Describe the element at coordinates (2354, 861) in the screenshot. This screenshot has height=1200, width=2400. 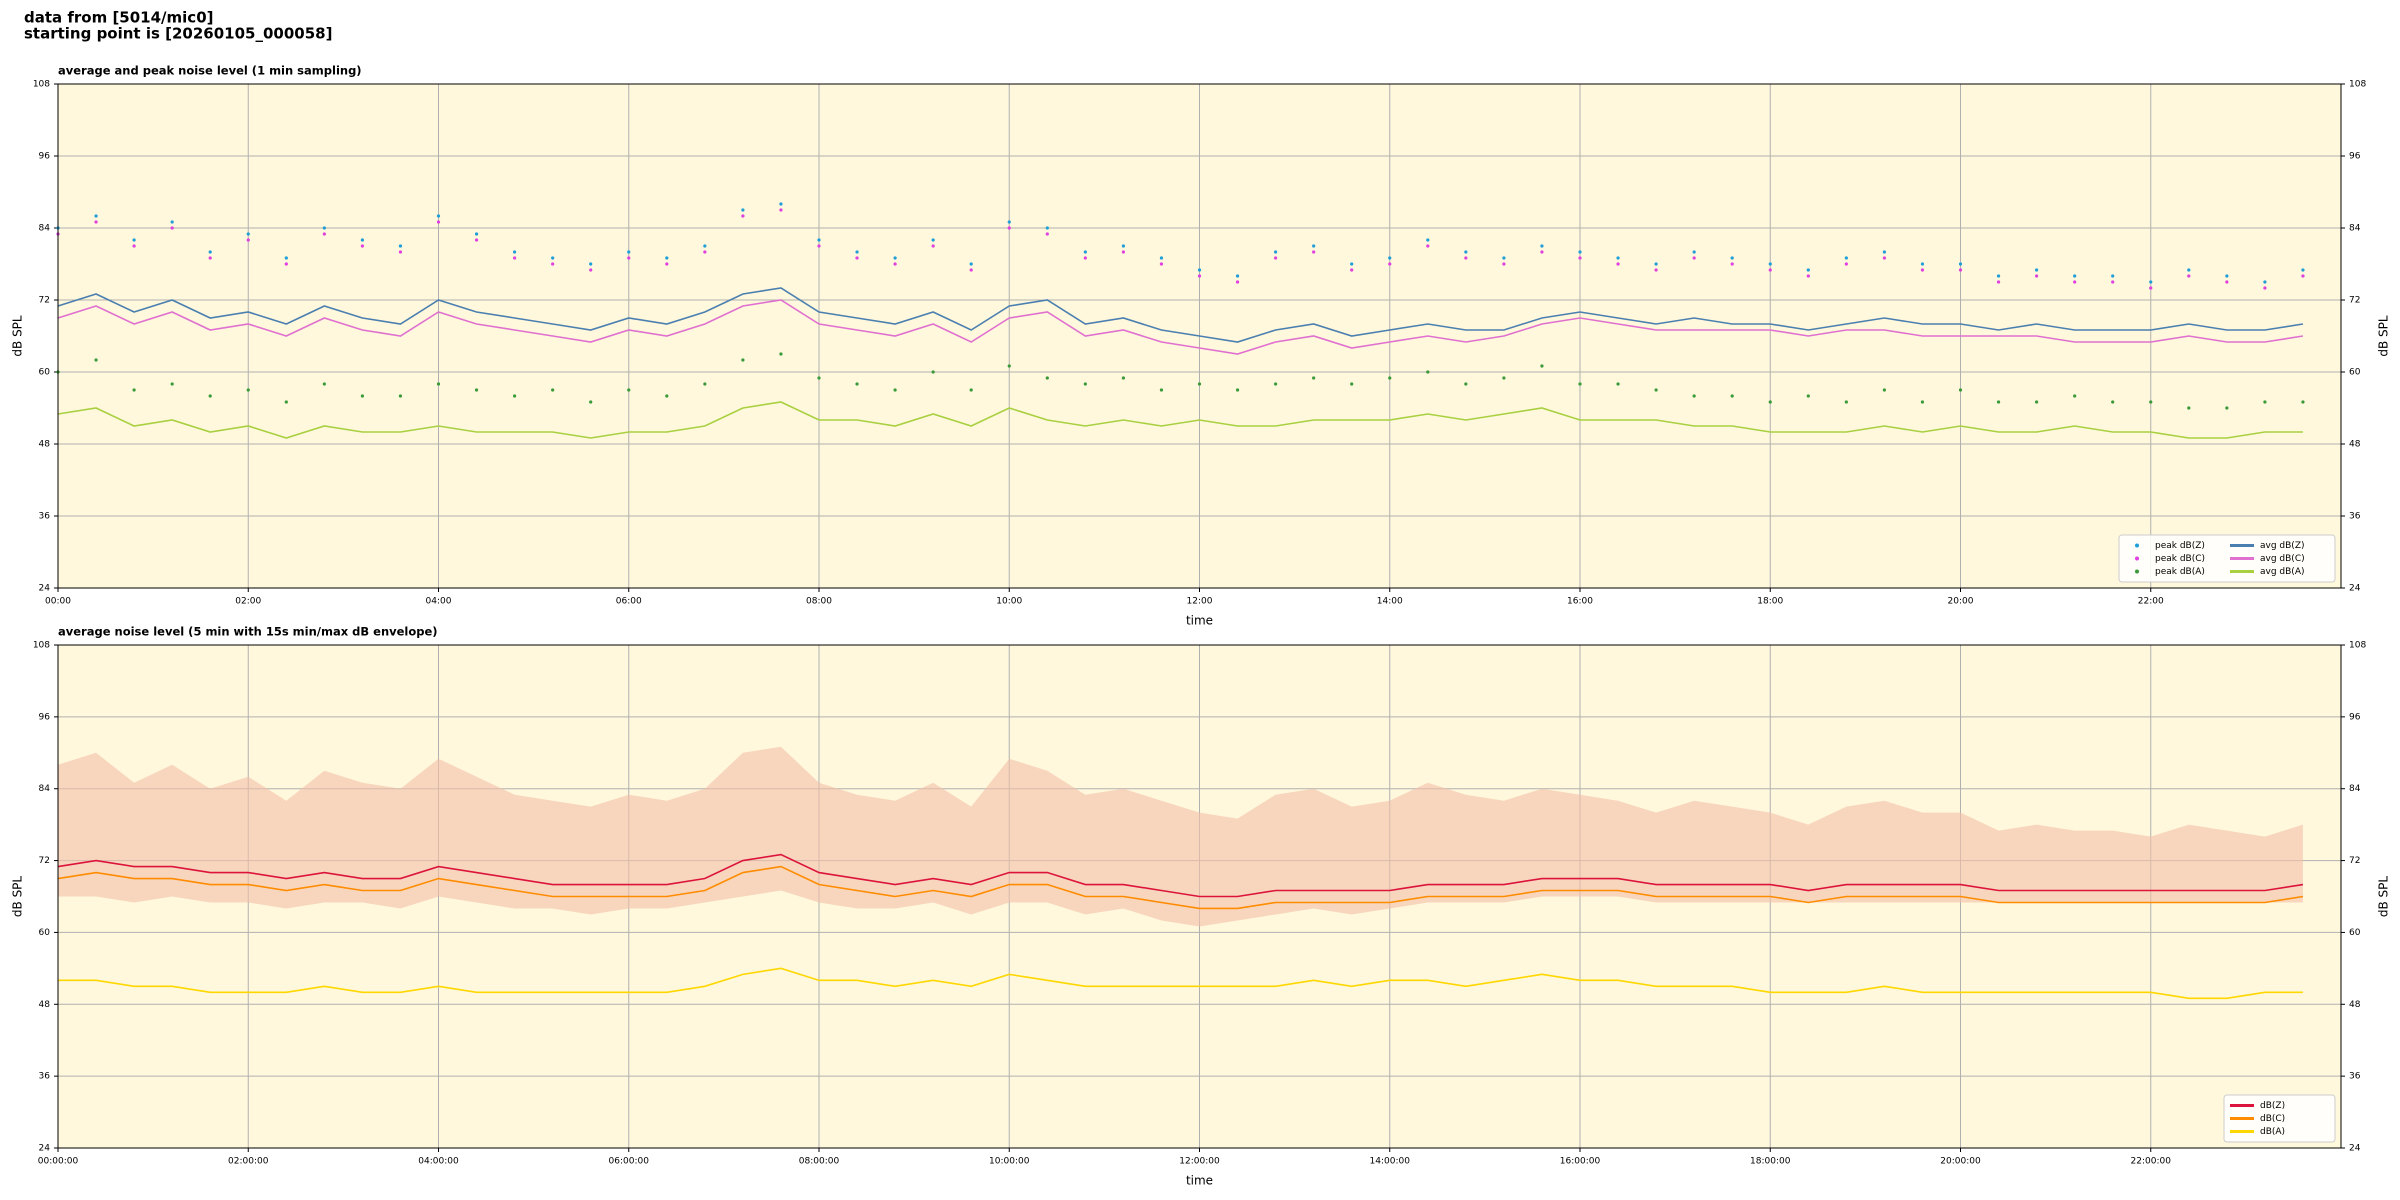
I see `y-tick-label: 72` at that location.